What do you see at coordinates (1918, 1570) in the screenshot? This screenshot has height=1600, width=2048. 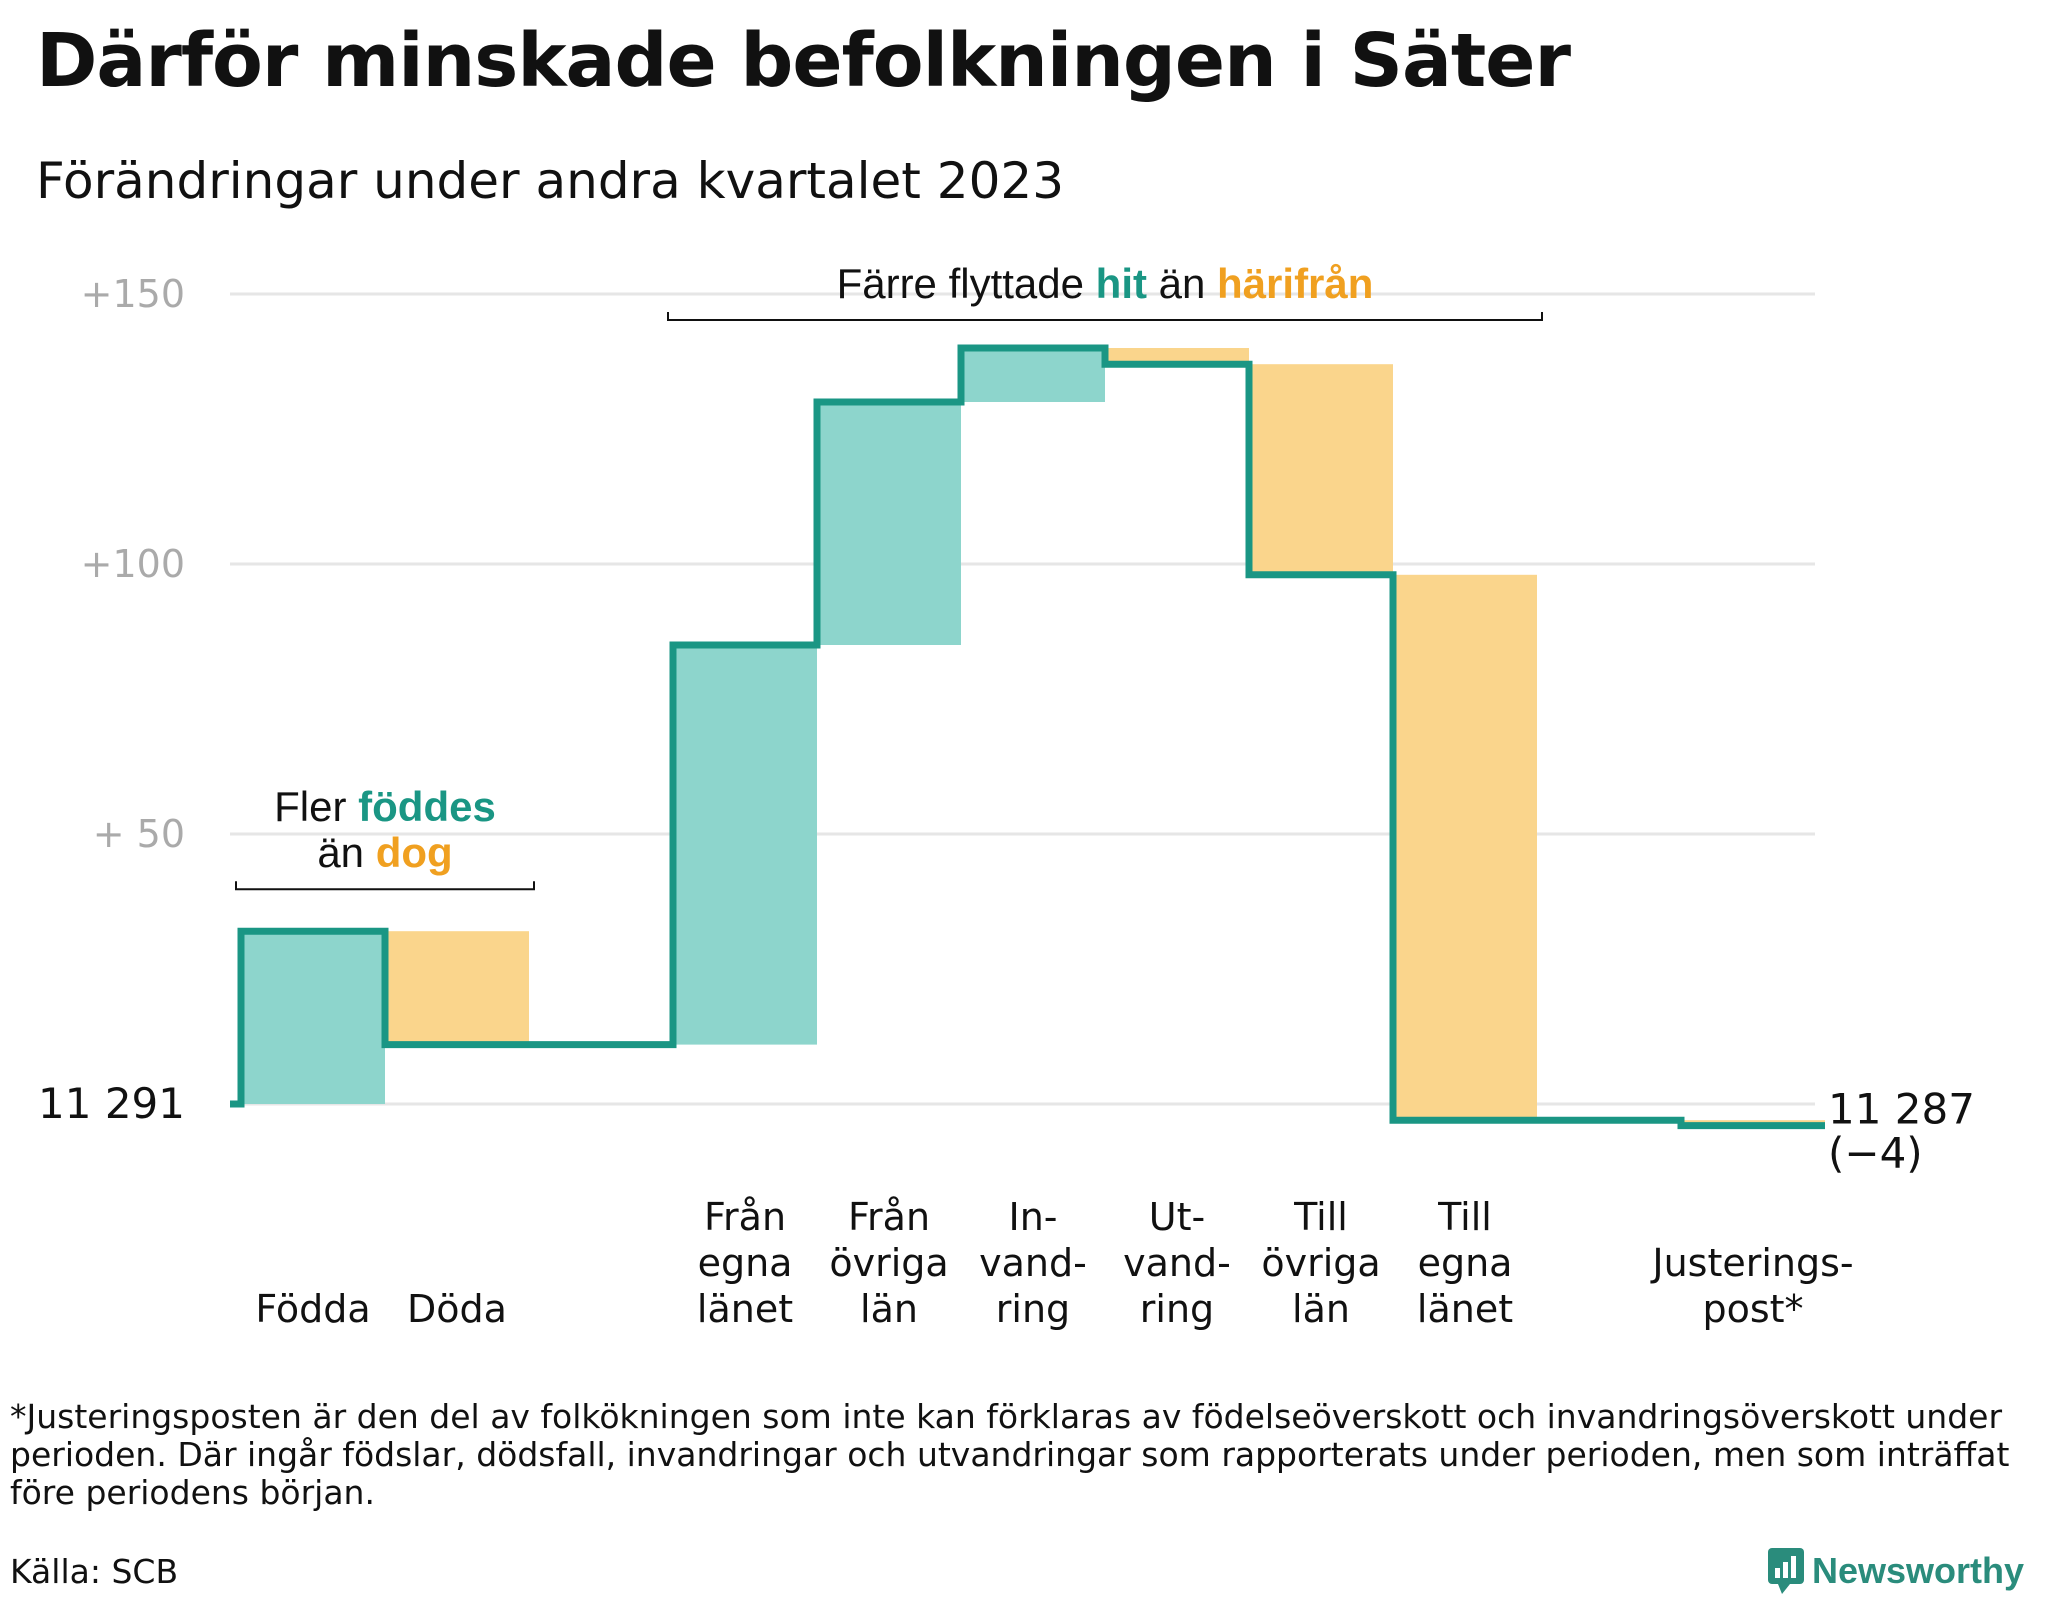 I see `brand-name: Newsworthy` at bounding box center [1918, 1570].